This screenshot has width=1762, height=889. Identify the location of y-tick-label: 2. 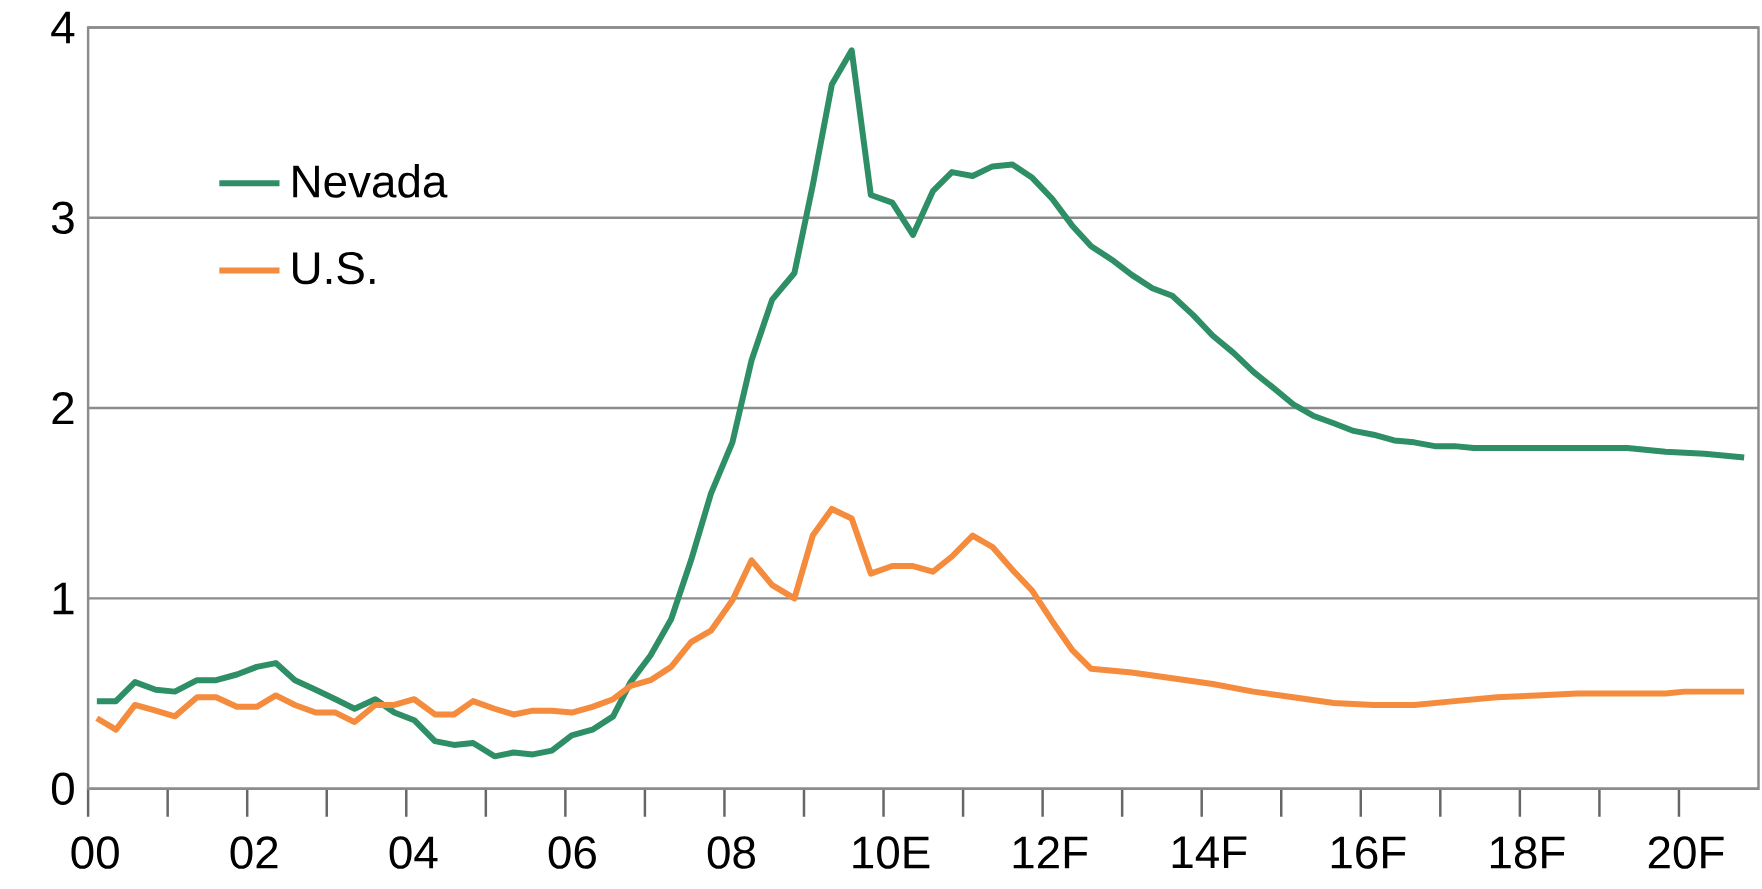
(63, 408).